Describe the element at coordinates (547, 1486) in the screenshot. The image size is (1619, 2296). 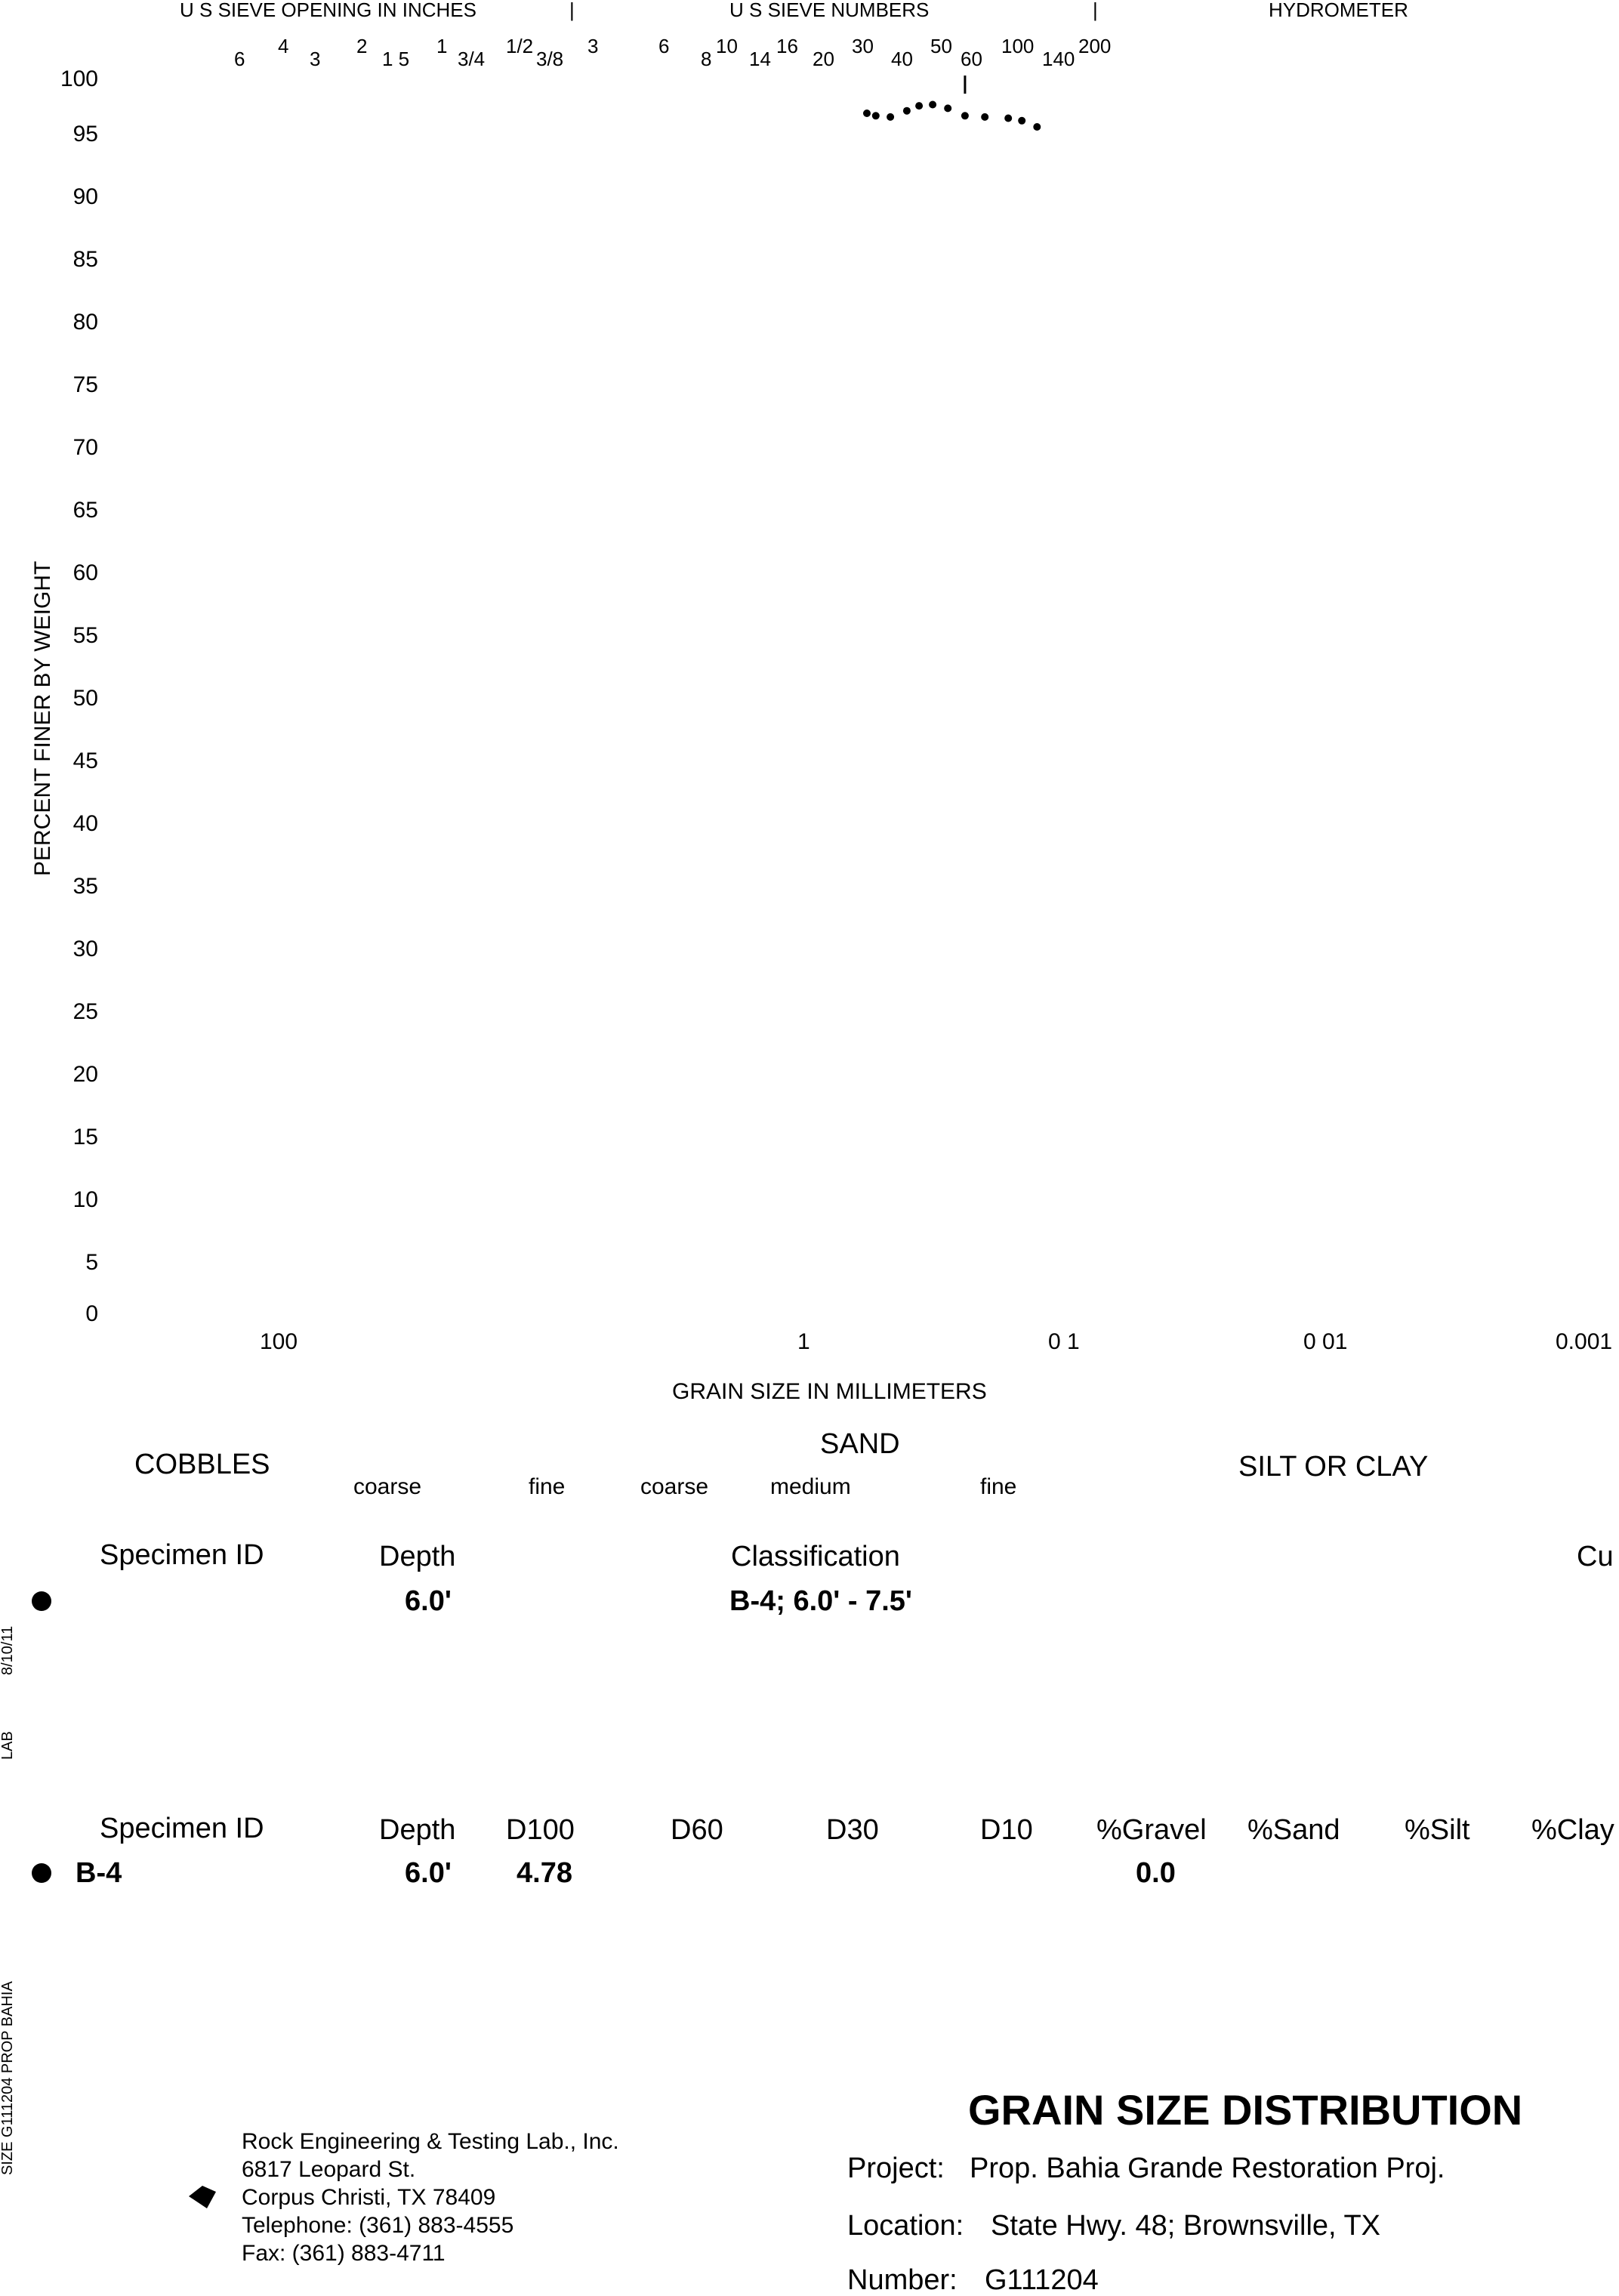
I see `class-gravel-fine: fine` at that location.